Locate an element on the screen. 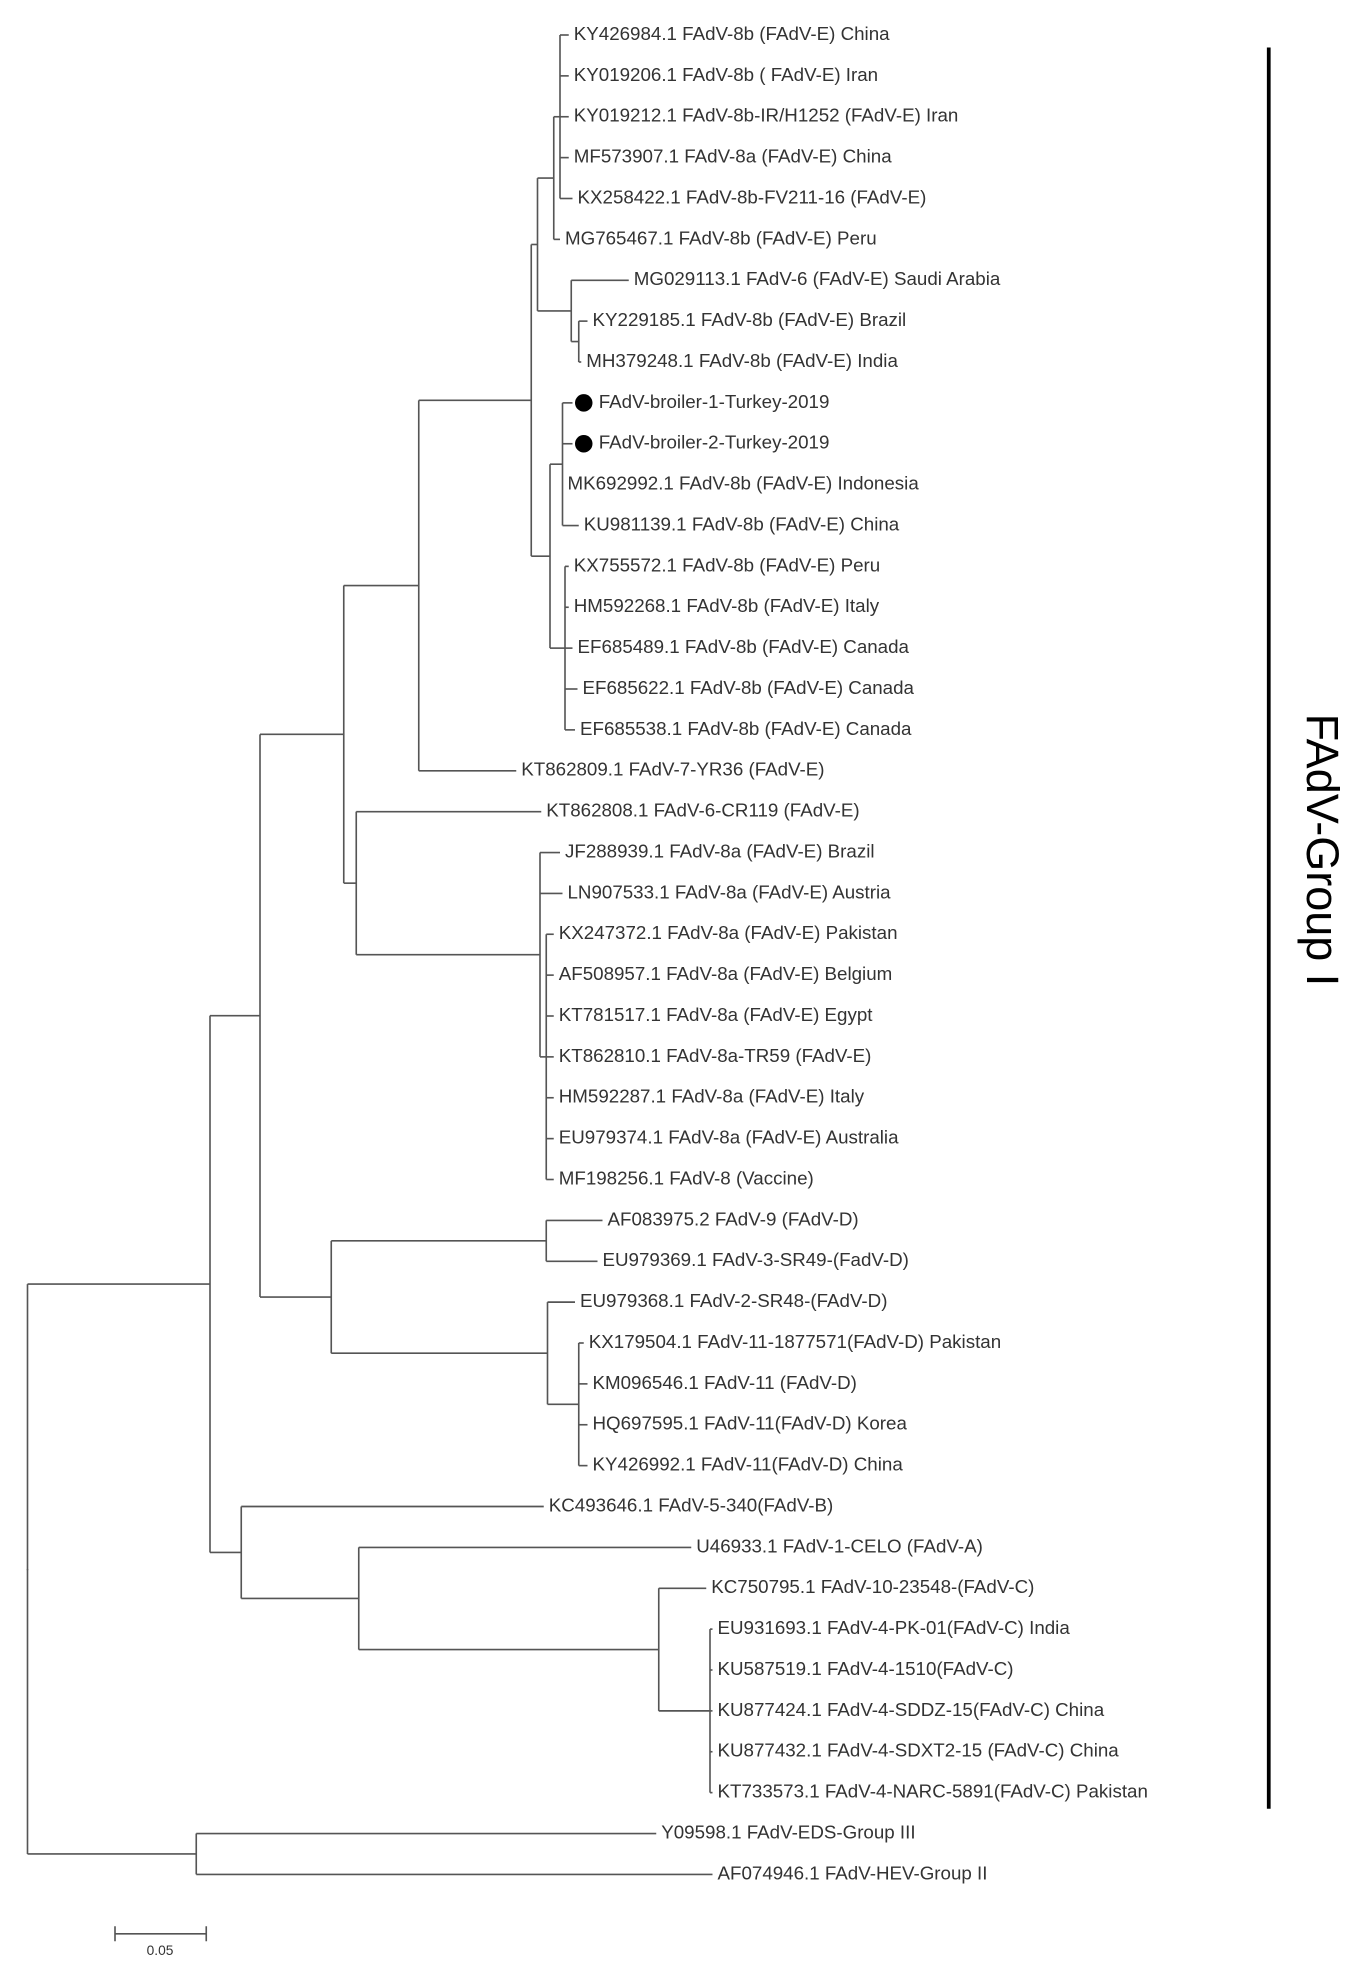 The height and width of the screenshot is (1962, 1363). leaf-label: KC493646.1 FAdV-5-340(FAdV-B) is located at coordinates (691, 1504).